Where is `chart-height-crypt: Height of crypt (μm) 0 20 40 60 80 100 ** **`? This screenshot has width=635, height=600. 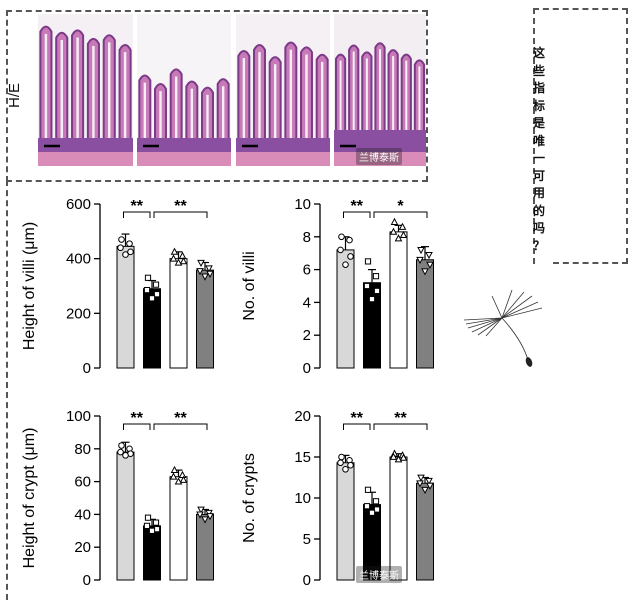
chart-height-crypt: Height of crypt (μm) 0 20 40 60 80 100 ** ** is located at coordinates (125, 500).